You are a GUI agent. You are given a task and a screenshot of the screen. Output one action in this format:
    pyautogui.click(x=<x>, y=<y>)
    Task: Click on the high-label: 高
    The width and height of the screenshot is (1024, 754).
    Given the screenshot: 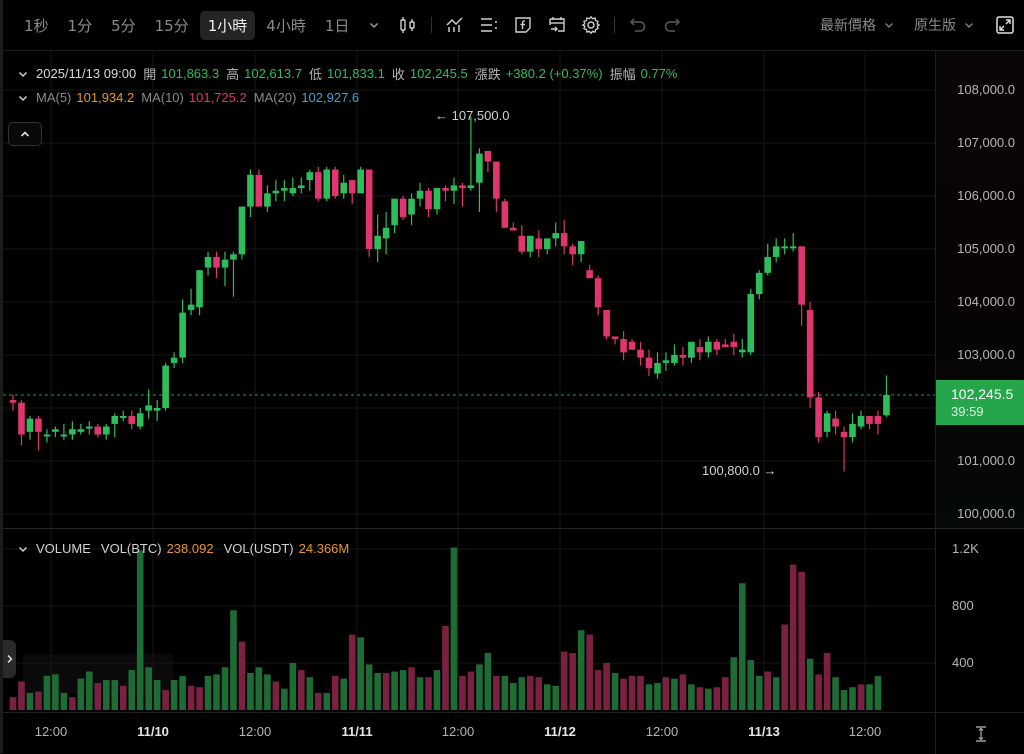 What is the action you would take?
    pyautogui.click(x=233, y=75)
    